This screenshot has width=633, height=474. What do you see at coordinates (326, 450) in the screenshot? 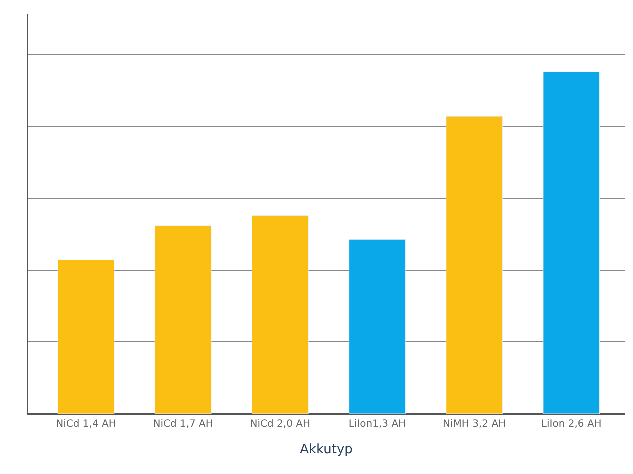
I see `x-axis-title: Akkutyp` at bounding box center [326, 450].